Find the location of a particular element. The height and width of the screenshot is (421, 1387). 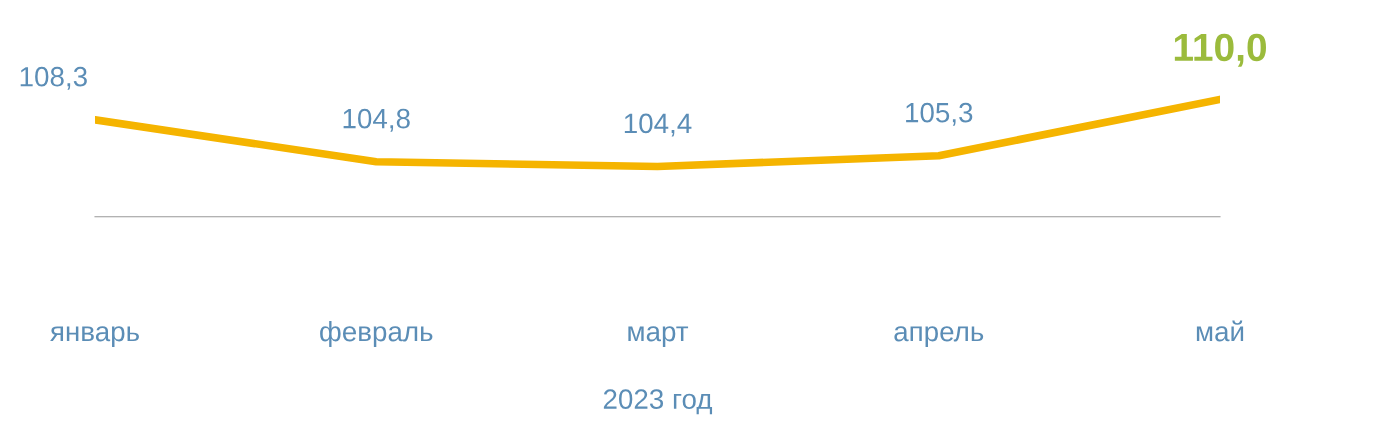

x-tick-label: май is located at coordinates (1220, 331).